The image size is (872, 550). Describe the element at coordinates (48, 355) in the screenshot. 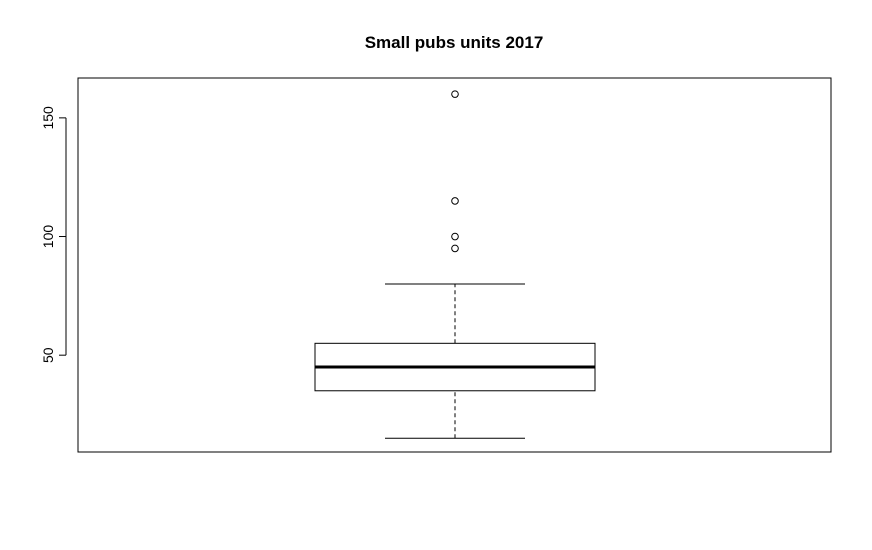

I see `y-tick-label: 50` at that location.